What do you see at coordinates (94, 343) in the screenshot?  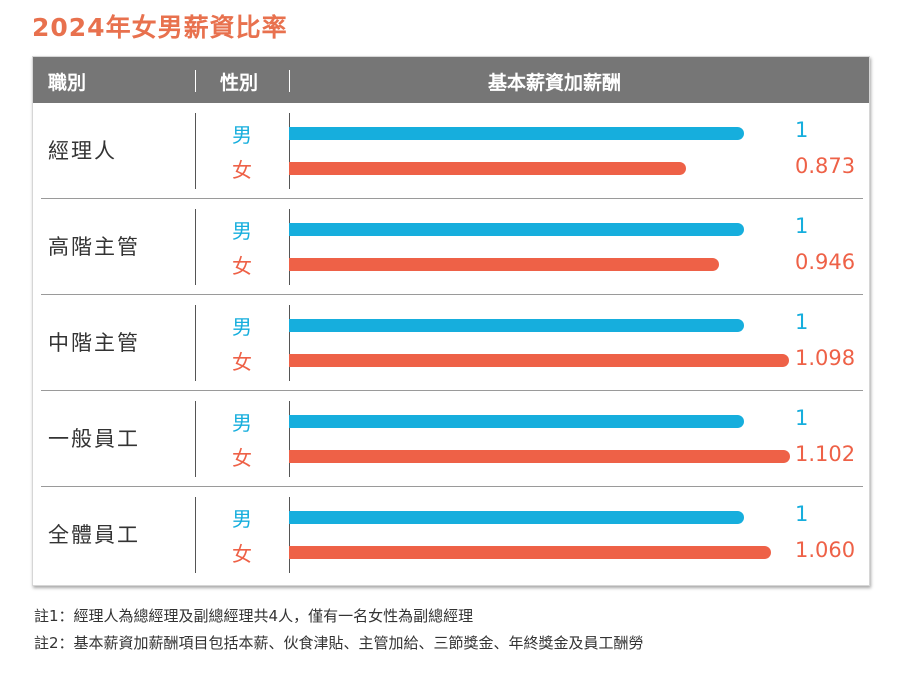 I see `role-label: 中階主管` at bounding box center [94, 343].